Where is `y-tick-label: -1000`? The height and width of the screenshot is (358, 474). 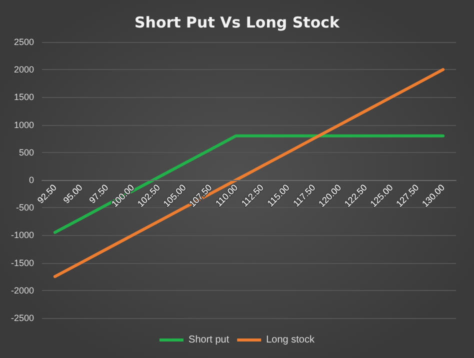
y-tick-label: -1000 is located at coordinates (22, 235).